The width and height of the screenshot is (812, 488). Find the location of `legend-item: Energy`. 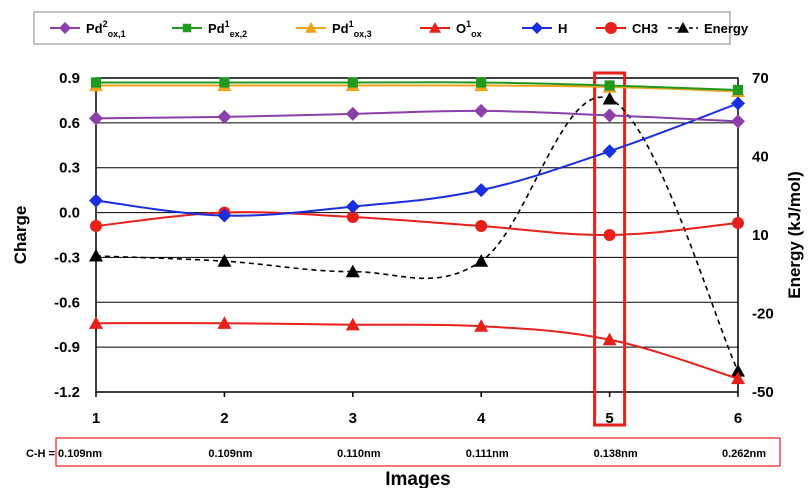

legend-item: Energy is located at coordinates (708, 28).